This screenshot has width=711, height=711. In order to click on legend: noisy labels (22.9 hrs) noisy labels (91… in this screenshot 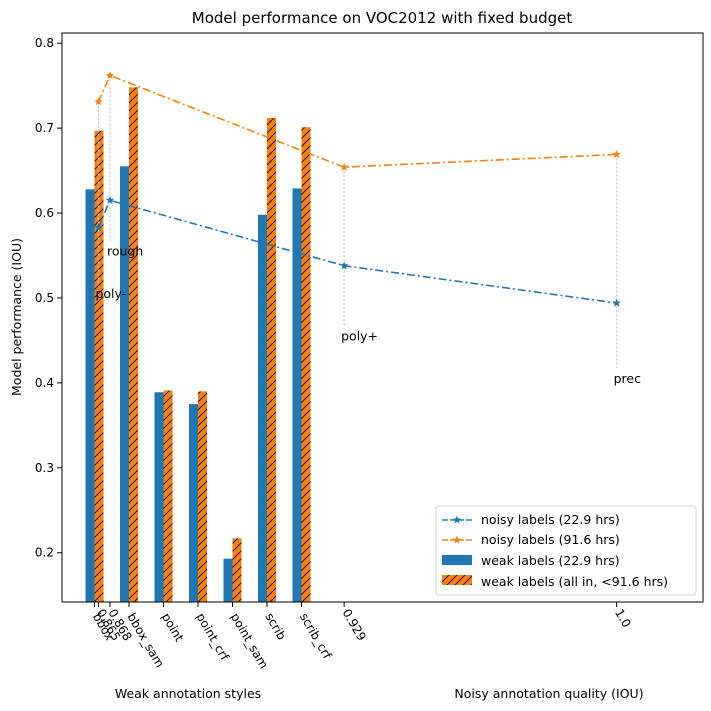, I will do `click(566, 550)`.